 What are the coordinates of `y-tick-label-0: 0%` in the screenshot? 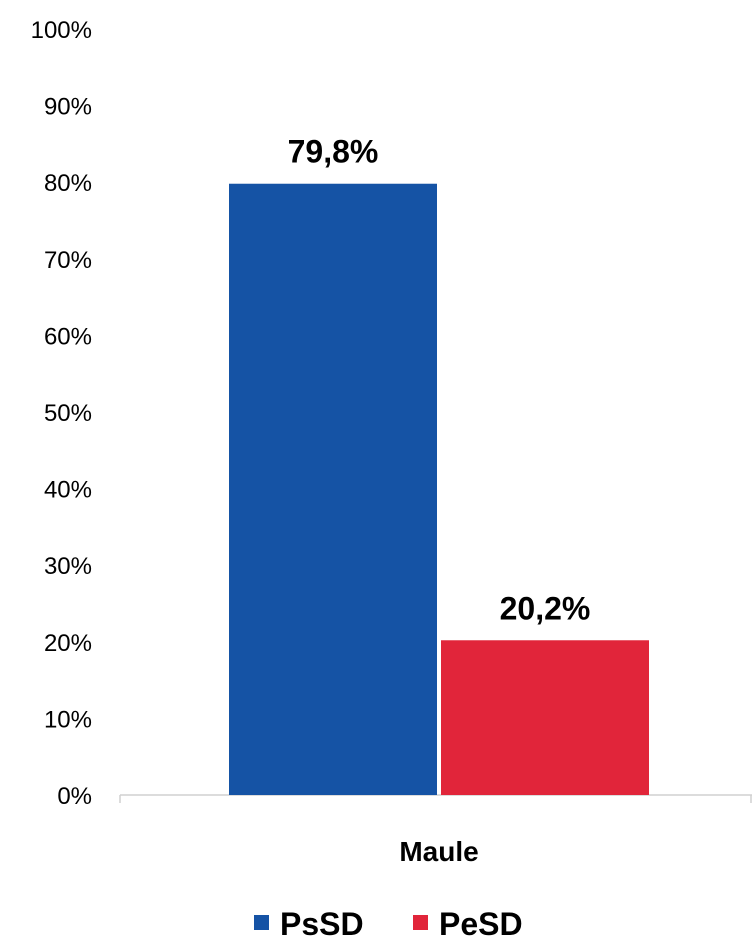 It's located at (74, 796).